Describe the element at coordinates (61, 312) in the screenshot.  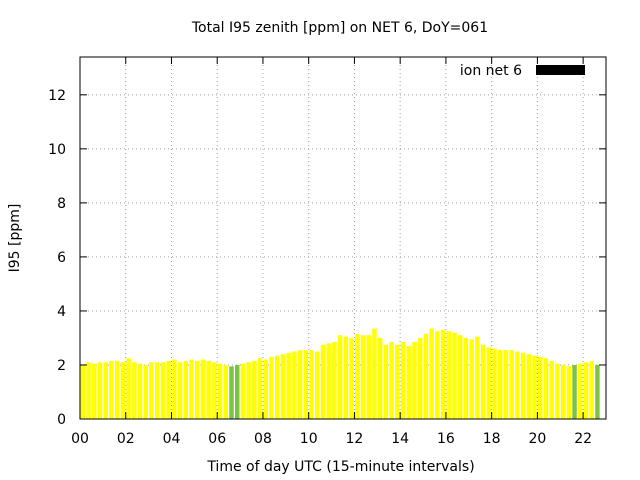
I see `y-tick-label: 4` at that location.